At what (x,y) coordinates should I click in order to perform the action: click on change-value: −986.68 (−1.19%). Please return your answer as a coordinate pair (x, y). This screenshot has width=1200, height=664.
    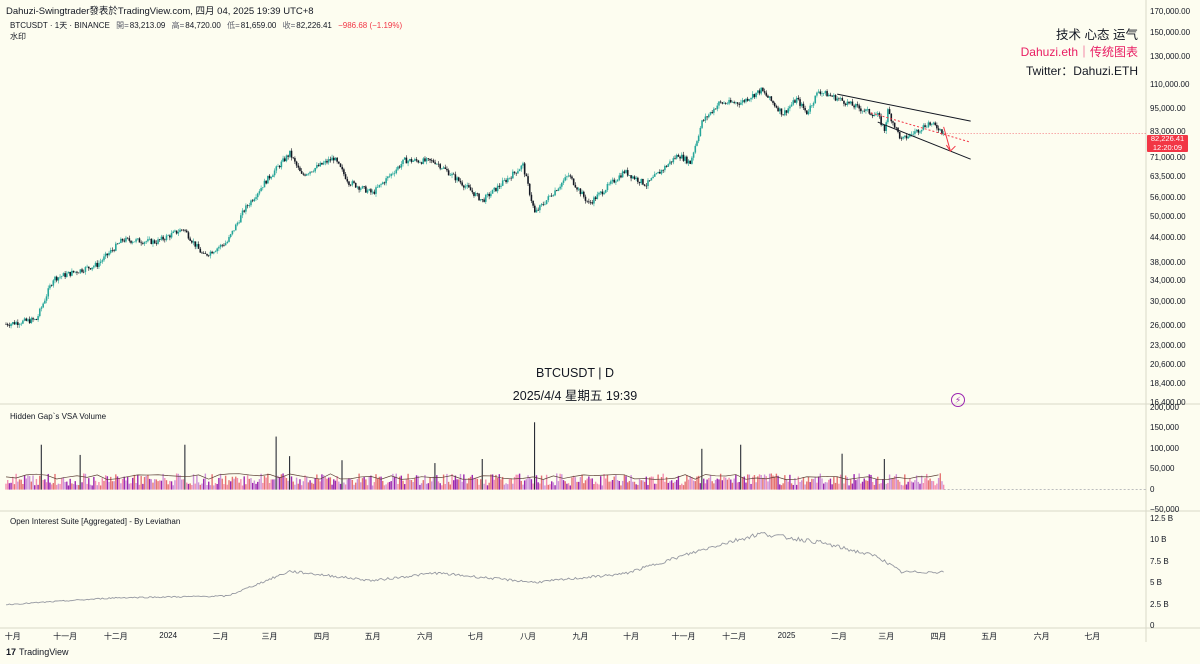
    Looking at the image, I should click on (370, 25).